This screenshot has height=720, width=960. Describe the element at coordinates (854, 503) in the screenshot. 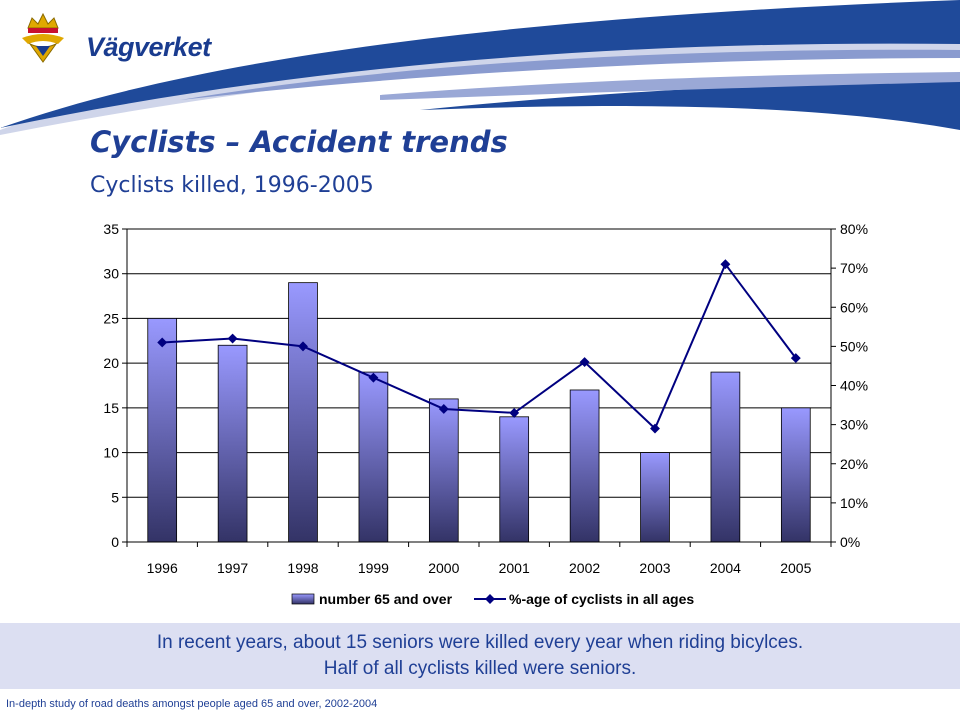

I see `y-right-tick-label: 10%` at that location.